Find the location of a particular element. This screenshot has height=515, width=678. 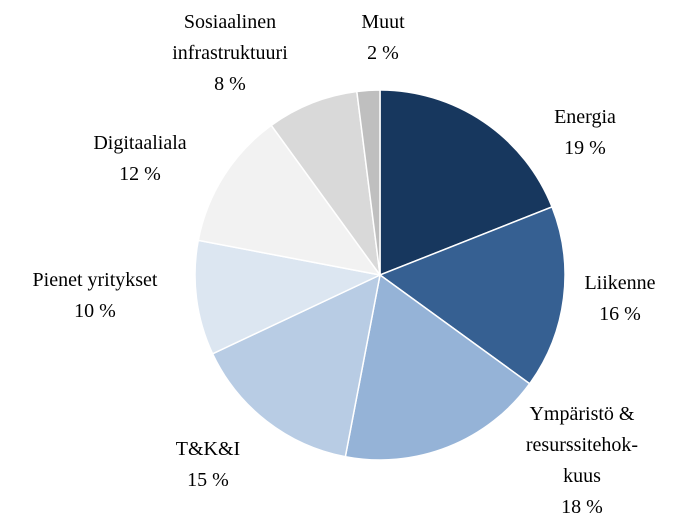

value-label: 12 % is located at coordinates (140, 174).